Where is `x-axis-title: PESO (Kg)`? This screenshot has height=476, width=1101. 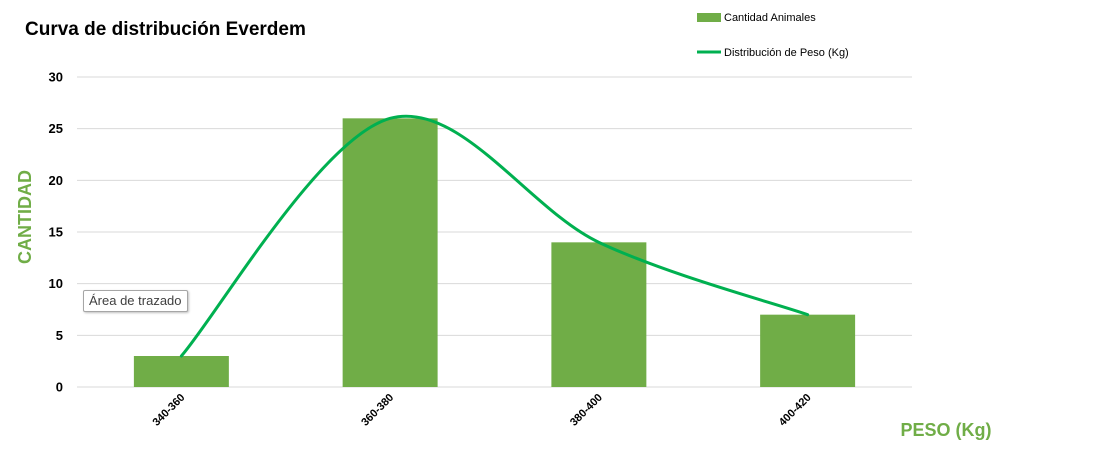
x-axis-title: PESO (Kg) is located at coordinates (945, 430).